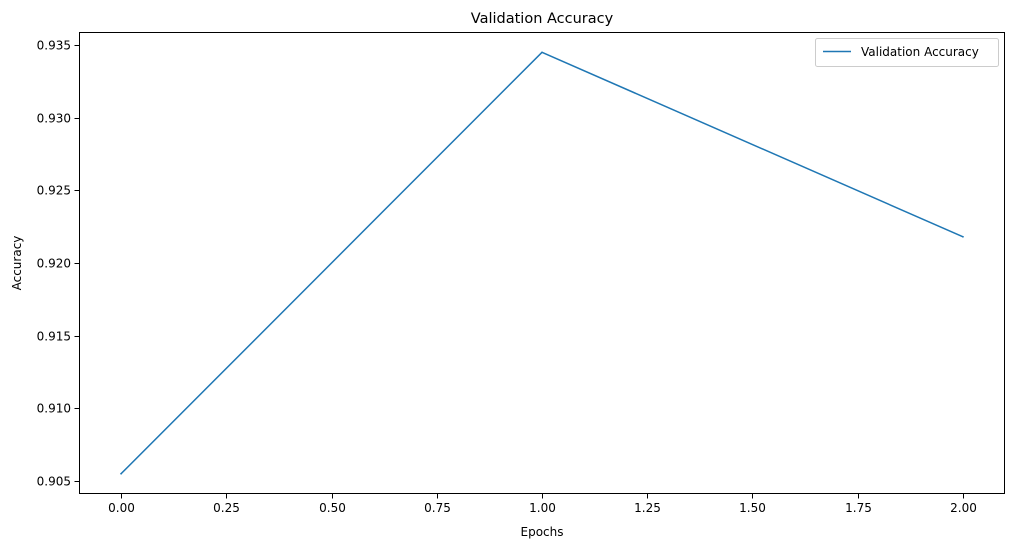 This screenshot has width=1018, height=547. Describe the element at coordinates (332, 508) in the screenshot. I see `x-tick-label: 0.50` at that location.